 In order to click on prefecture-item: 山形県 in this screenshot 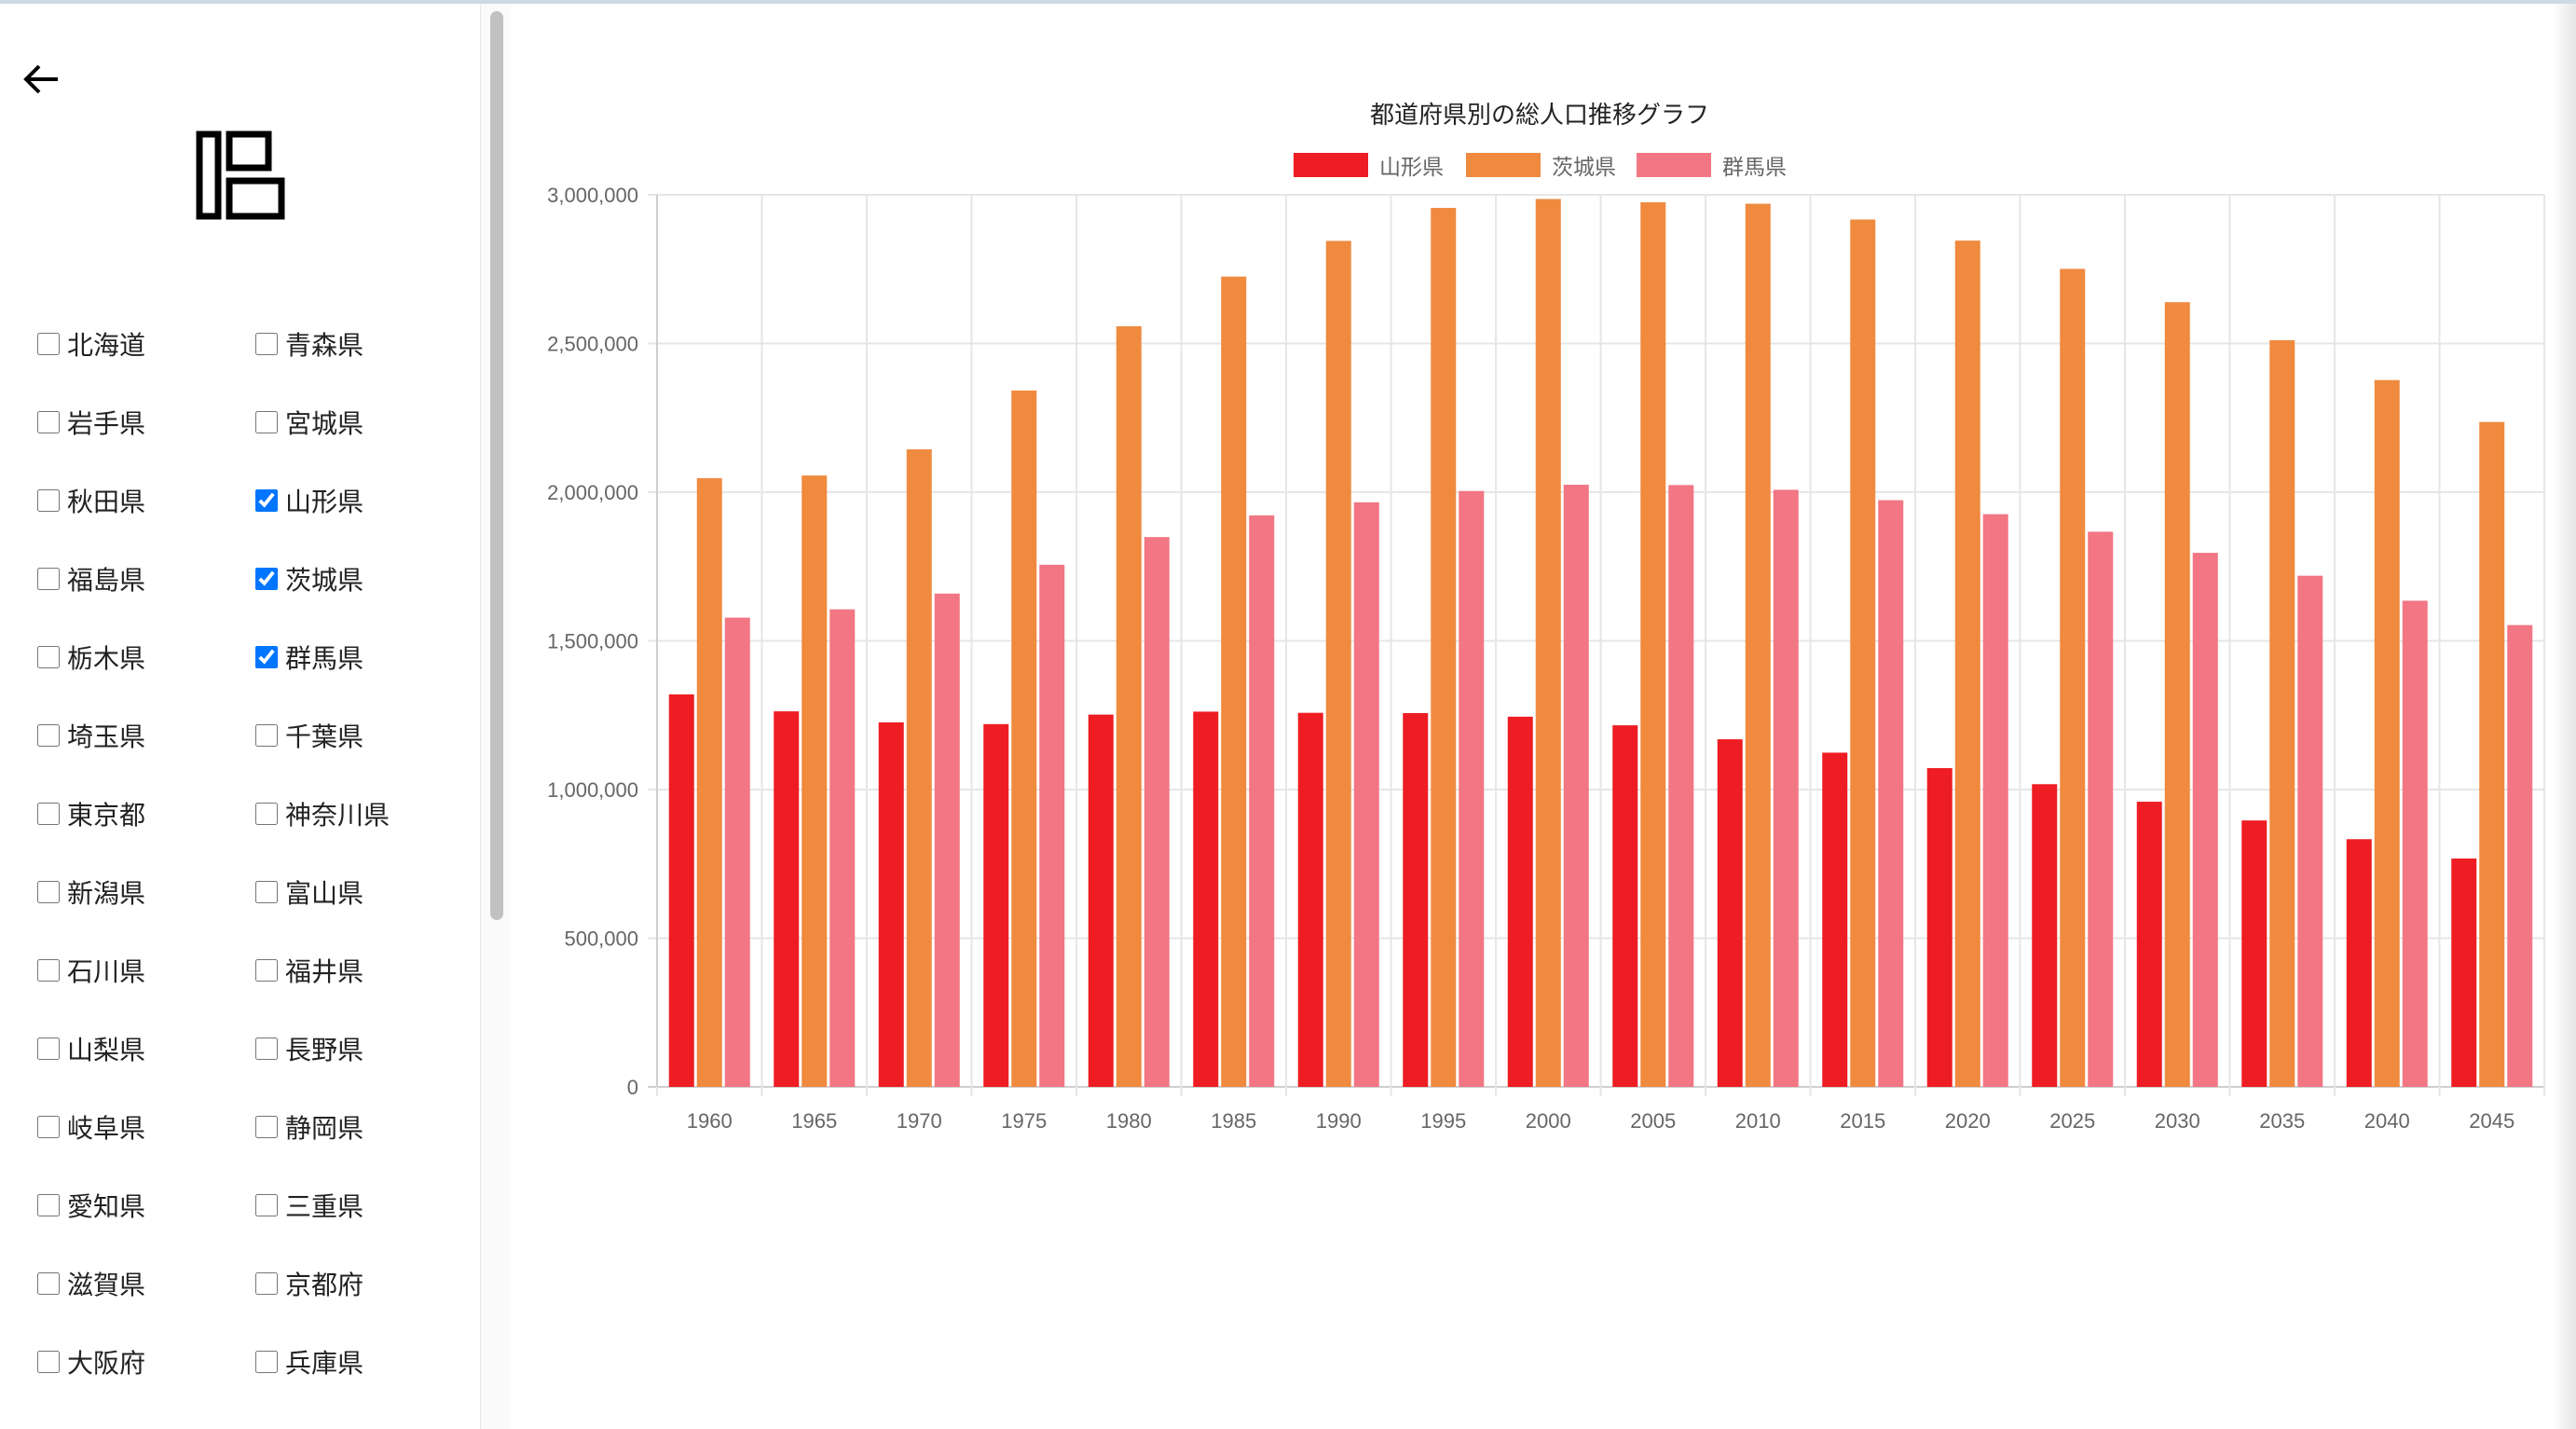, I will do `click(309, 500)`.